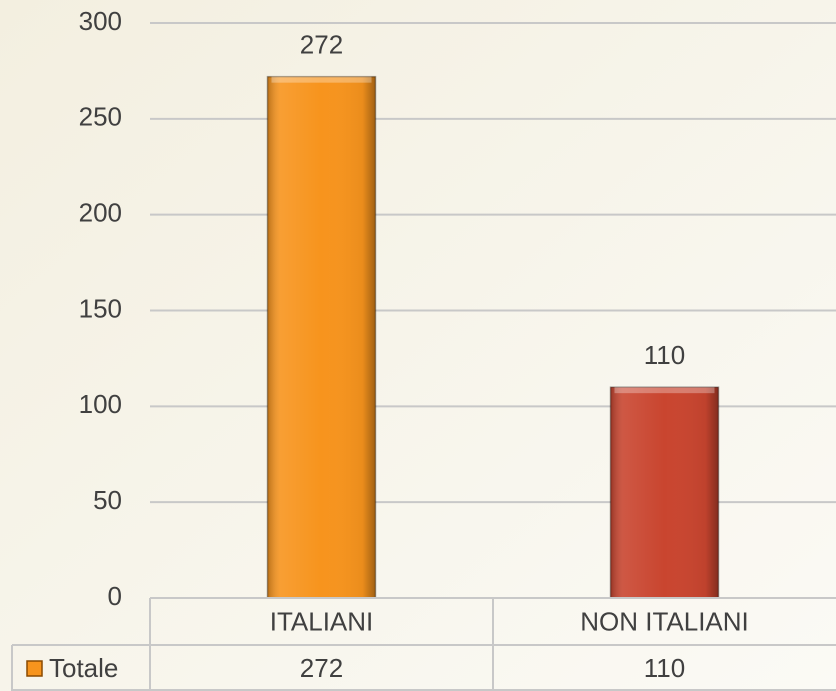 The height and width of the screenshot is (691, 836). What do you see at coordinates (321, 45) in the screenshot?
I see `data-label: 272` at bounding box center [321, 45].